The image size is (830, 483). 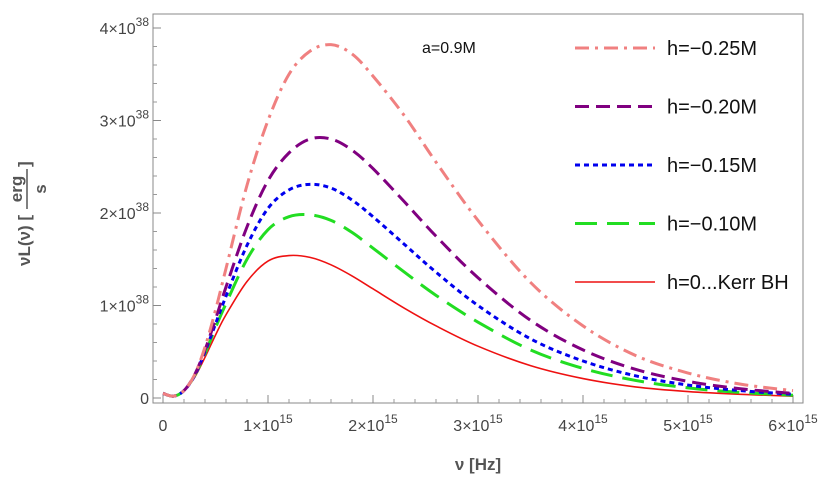 I want to click on x-tick-label: 6×10¹⁵, so click(x=793, y=423).